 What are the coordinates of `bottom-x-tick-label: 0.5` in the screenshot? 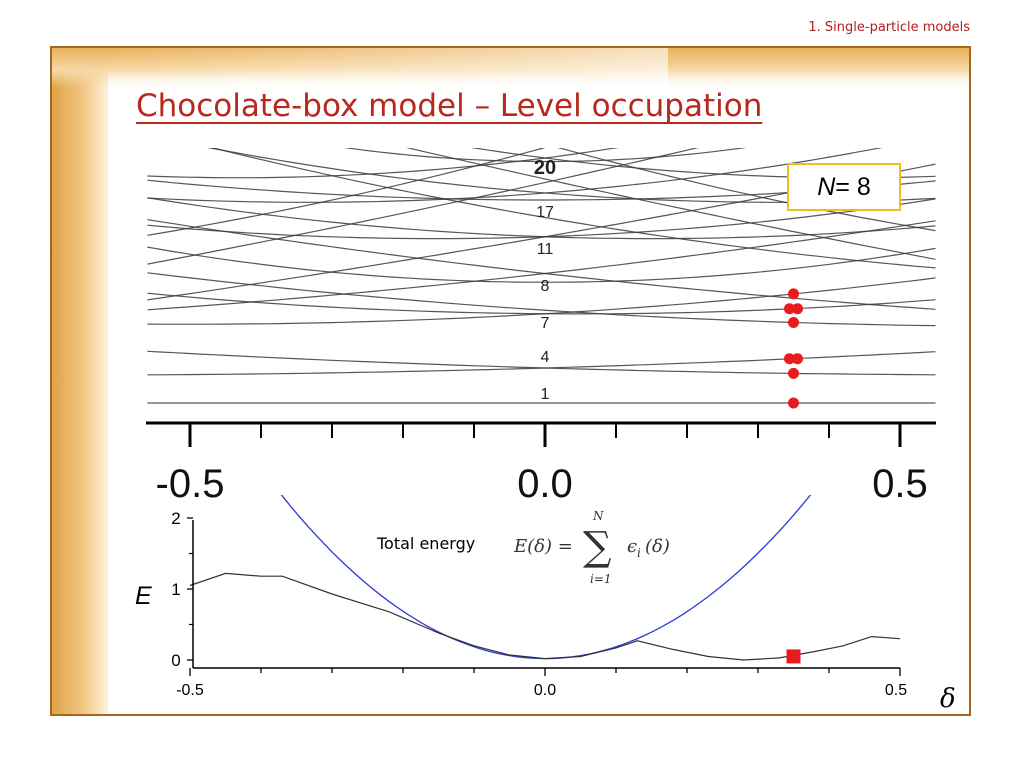 It's located at (896, 690).